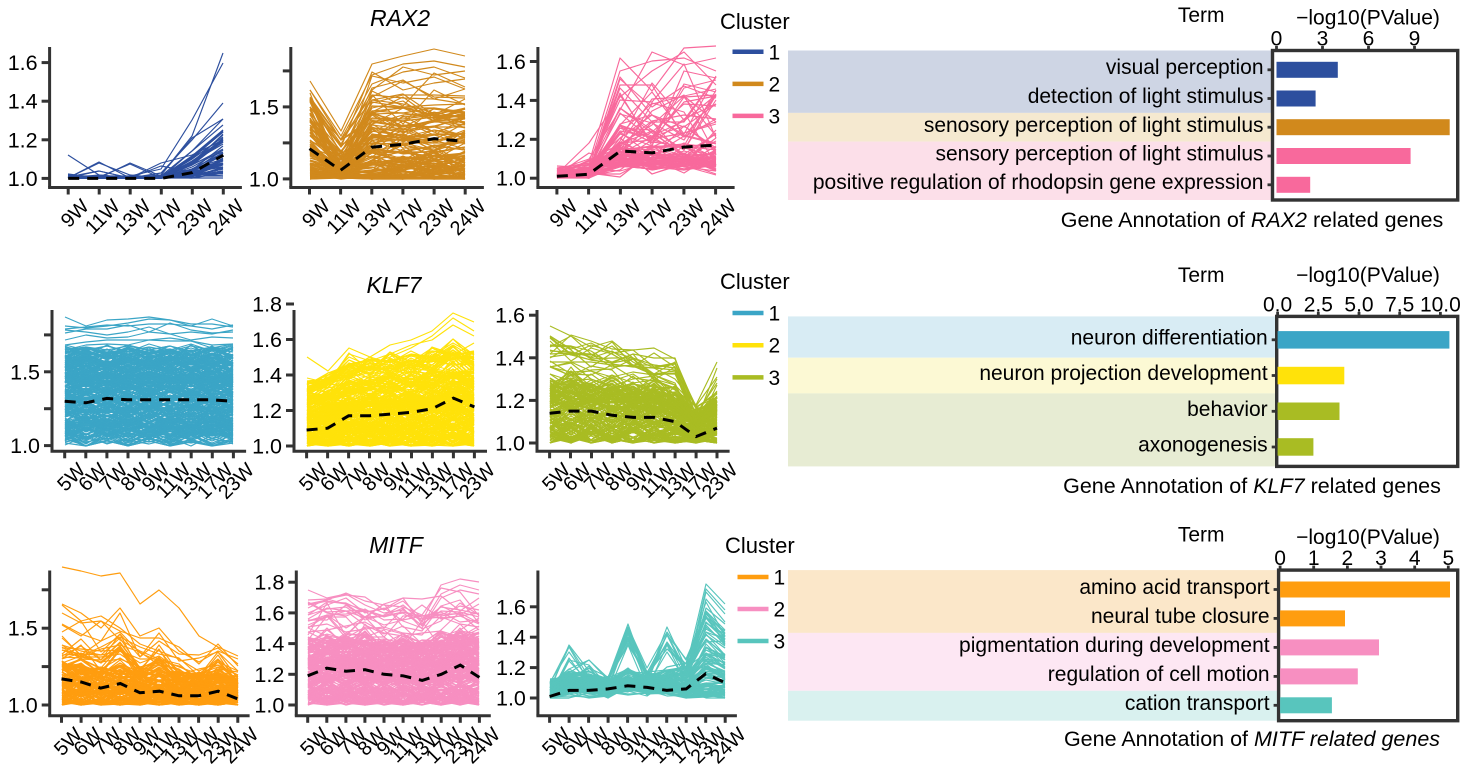  What do you see at coordinates (400, 18) in the screenshot?
I see `svg-text: RAX2` at bounding box center [400, 18].